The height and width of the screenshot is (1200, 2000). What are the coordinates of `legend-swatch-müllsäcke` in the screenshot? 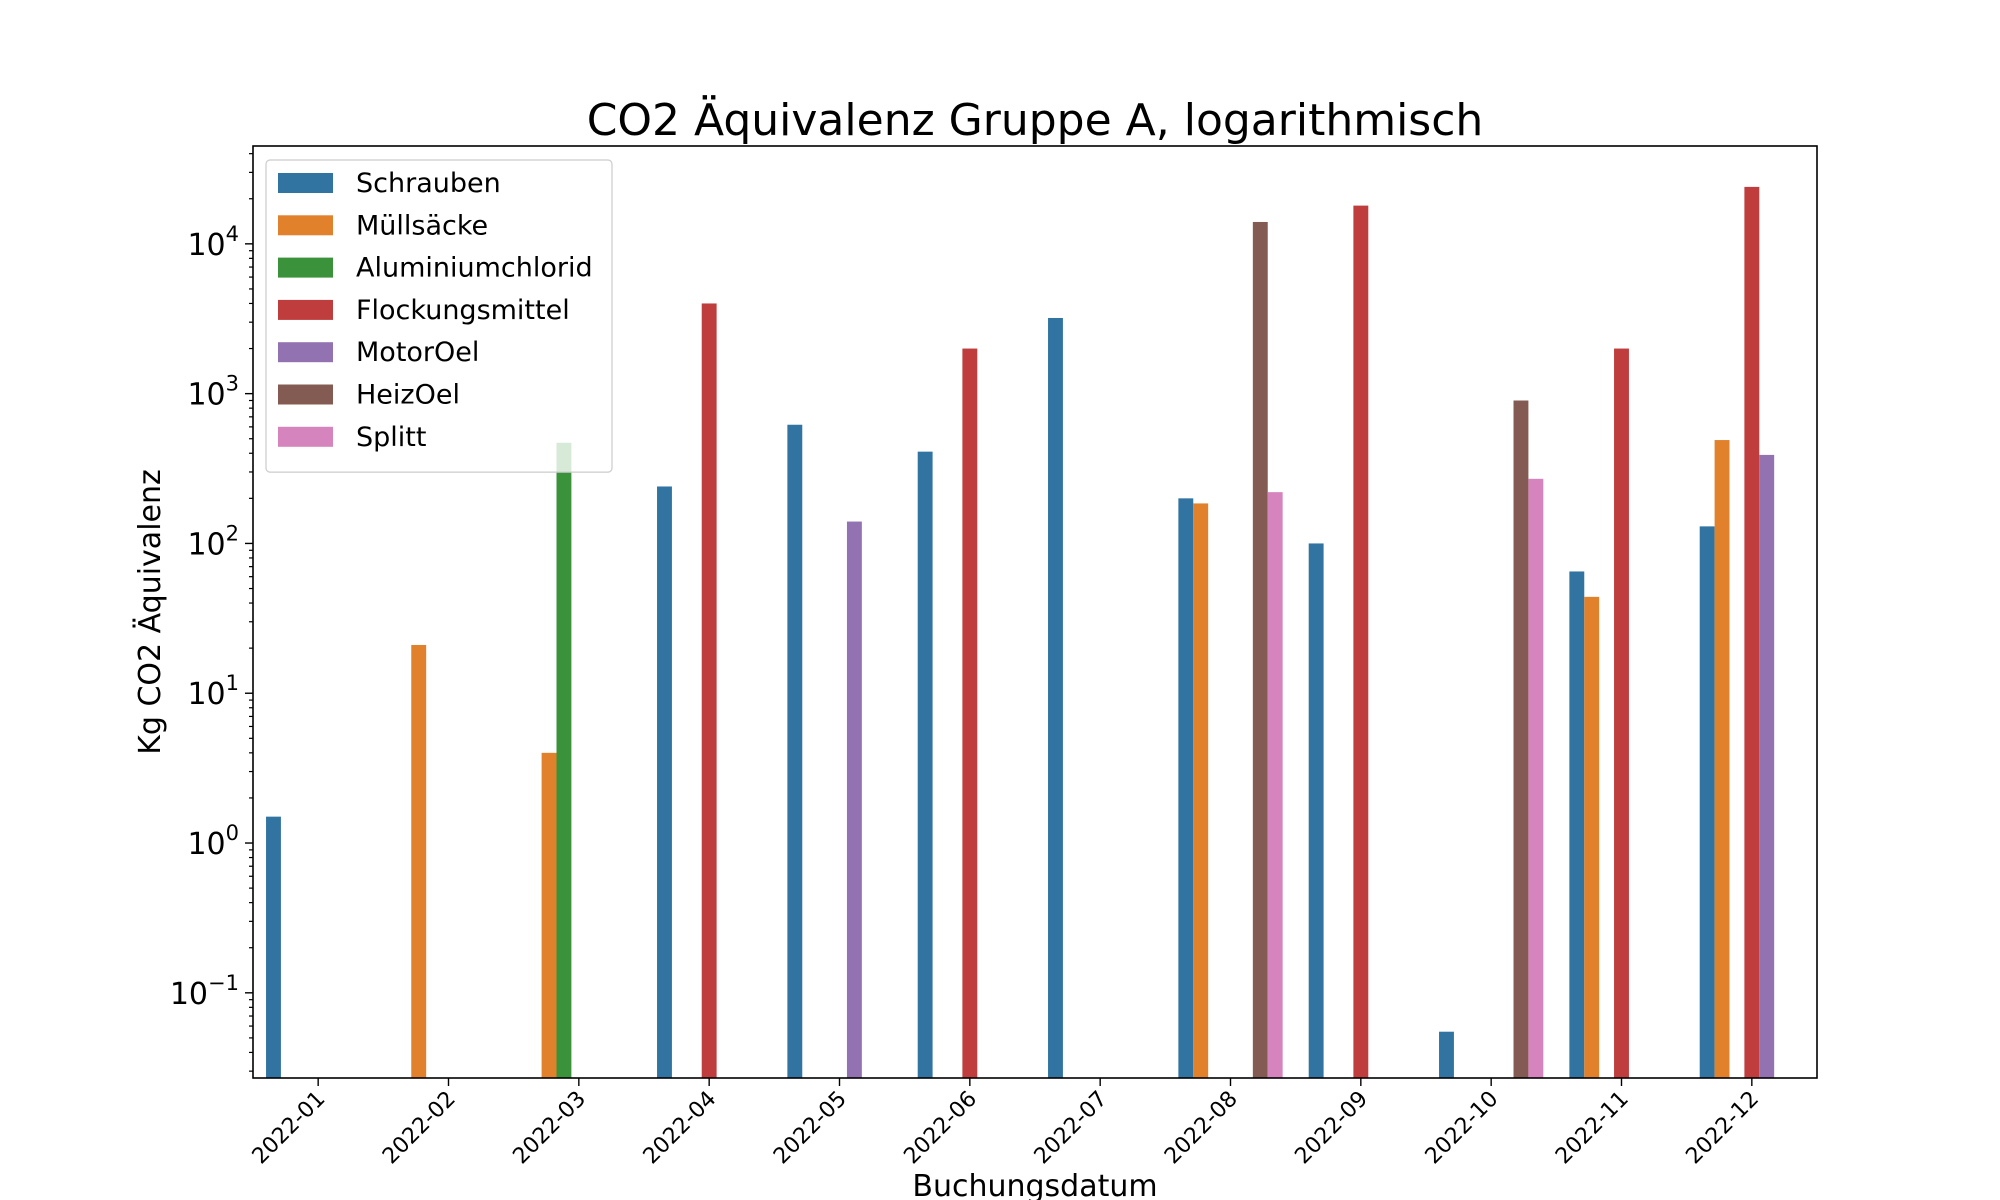 It's located at (305, 225).